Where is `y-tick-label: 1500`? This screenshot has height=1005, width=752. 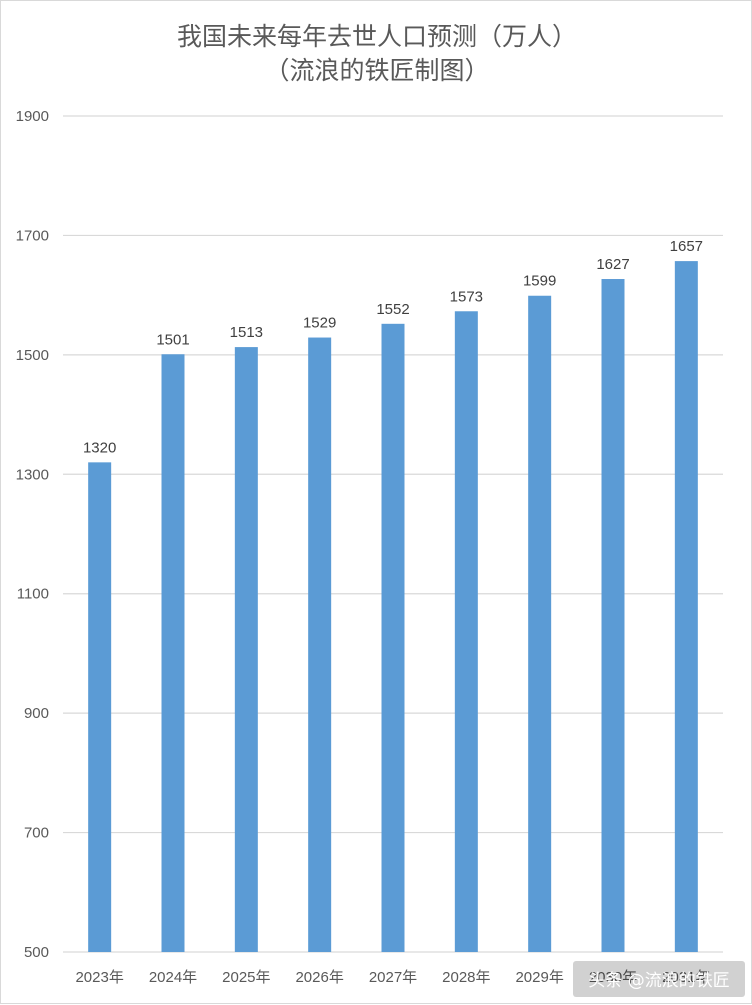 y-tick-label: 1500 is located at coordinates (32, 355).